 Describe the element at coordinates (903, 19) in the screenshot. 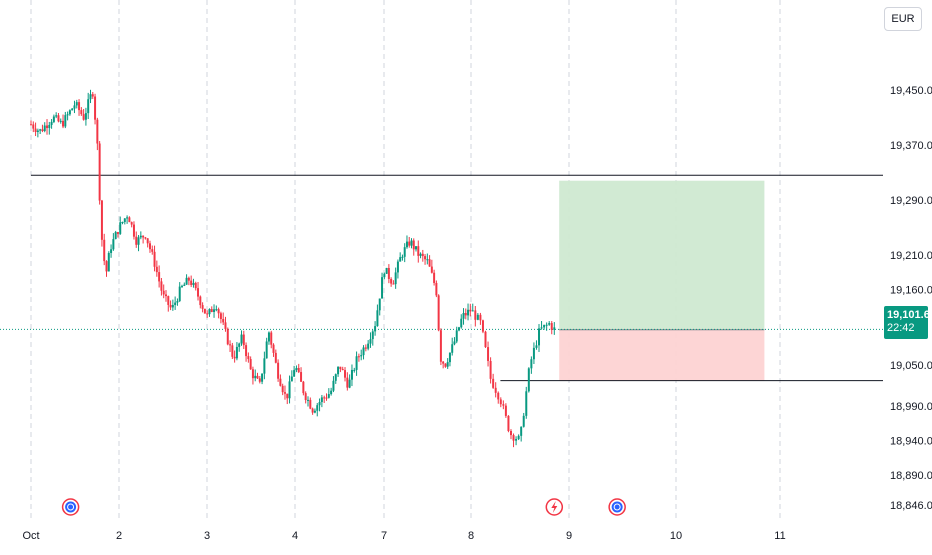

I see `currency-selector: EUR` at that location.